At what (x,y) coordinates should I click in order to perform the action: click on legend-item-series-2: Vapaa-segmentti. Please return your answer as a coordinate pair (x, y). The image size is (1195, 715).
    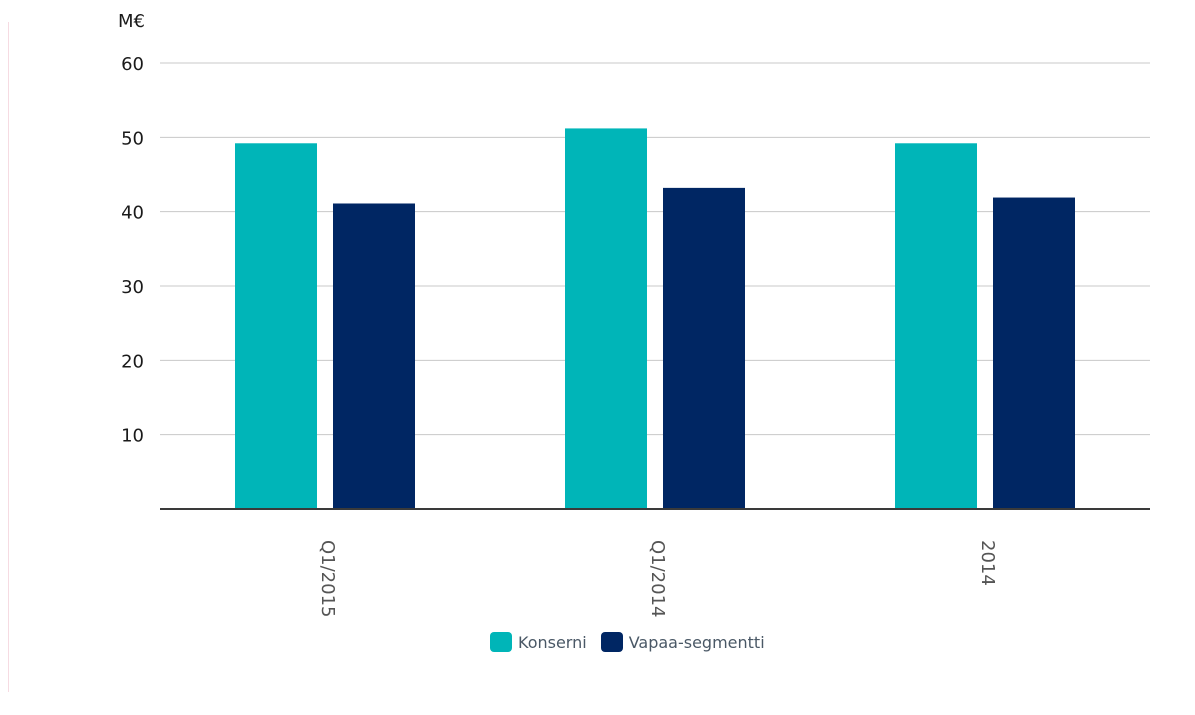
    Looking at the image, I should click on (682, 642).